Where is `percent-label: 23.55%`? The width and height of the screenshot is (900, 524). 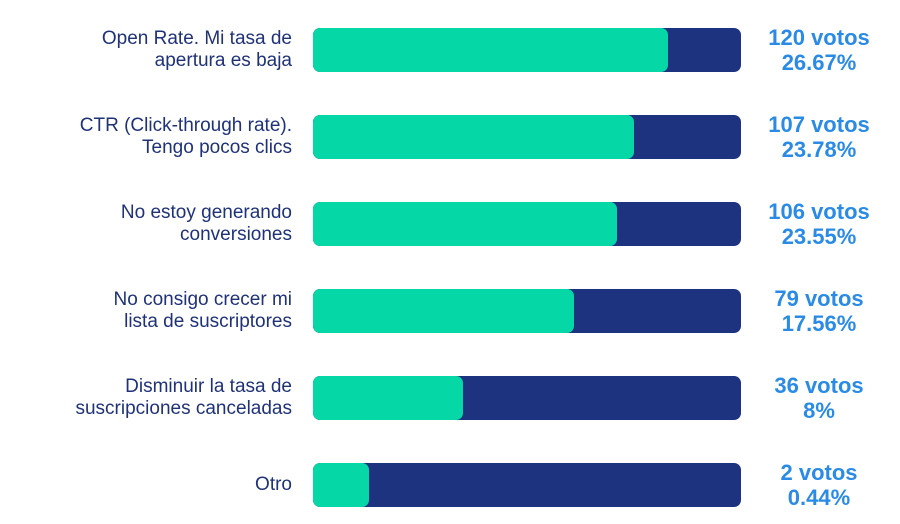 percent-label: 23.55% is located at coordinates (819, 236).